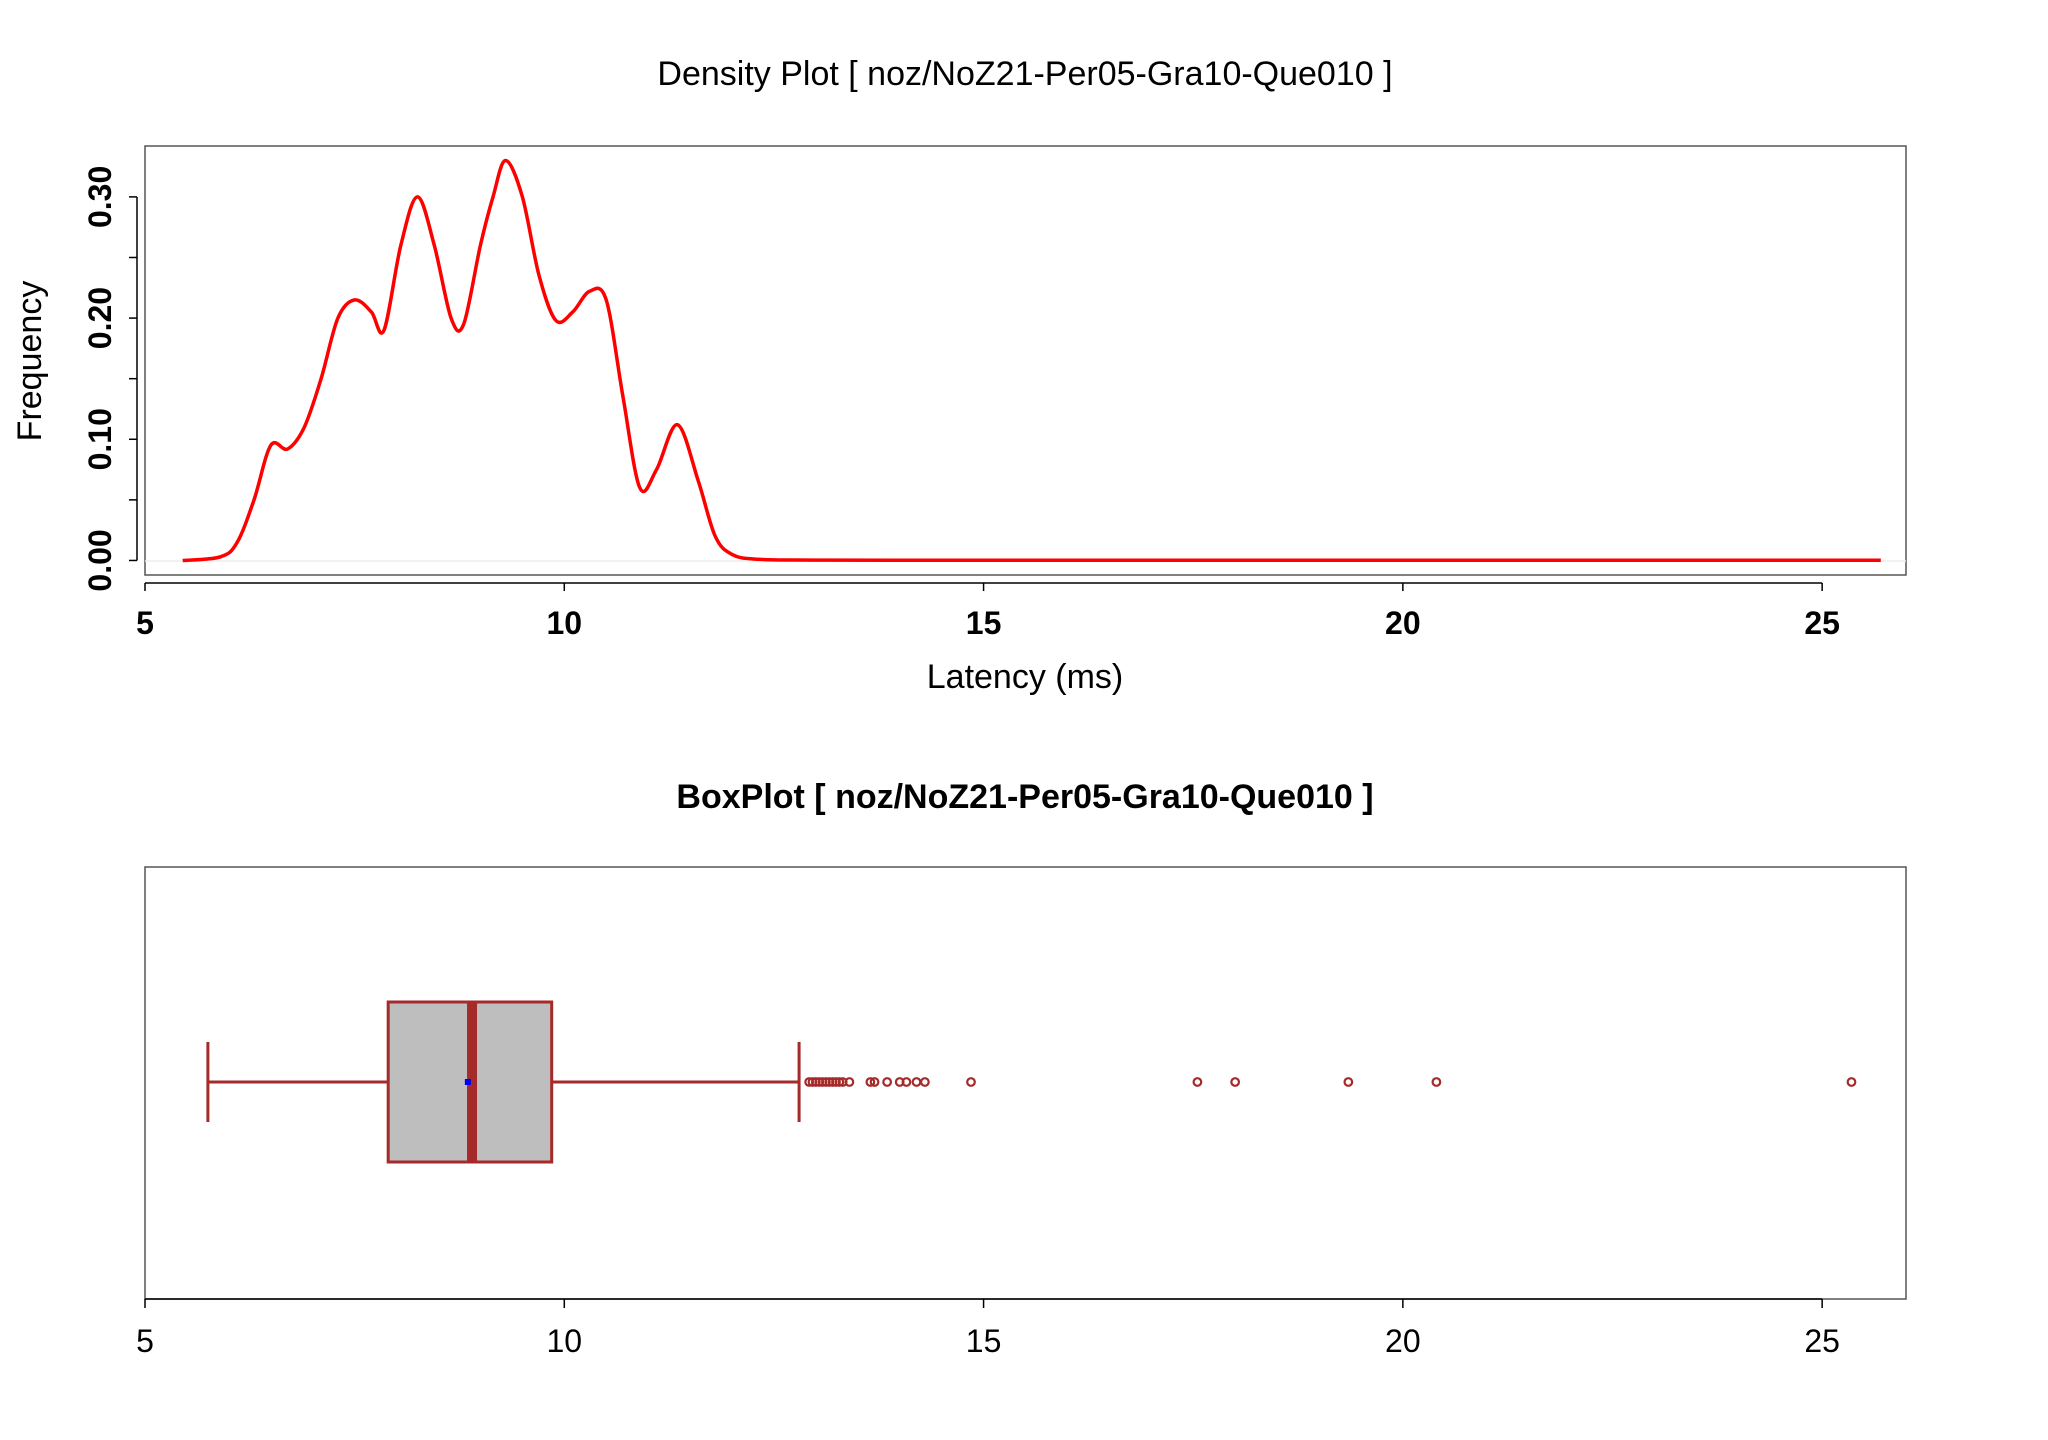  What do you see at coordinates (110, 379) in the screenshot?
I see `density-y-axis: 0.00 0.10 0.20 0.30` at bounding box center [110, 379].